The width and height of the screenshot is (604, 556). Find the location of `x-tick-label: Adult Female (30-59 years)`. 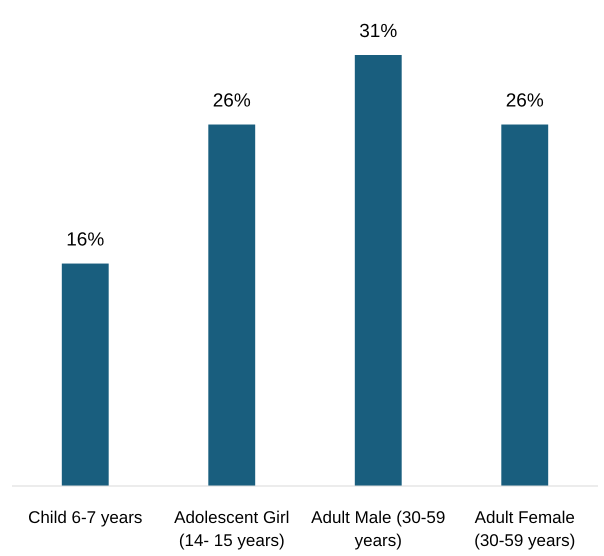

x-tick-label: Adult Female (30-59 years) is located at coordinates (525, 529).